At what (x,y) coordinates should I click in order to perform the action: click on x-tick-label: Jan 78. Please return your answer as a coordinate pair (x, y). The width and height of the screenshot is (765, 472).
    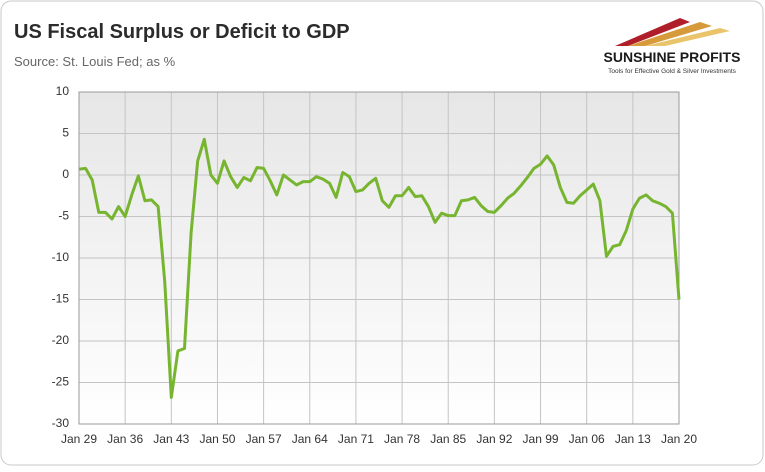
    Looking at the image, I should click on (402, 439).